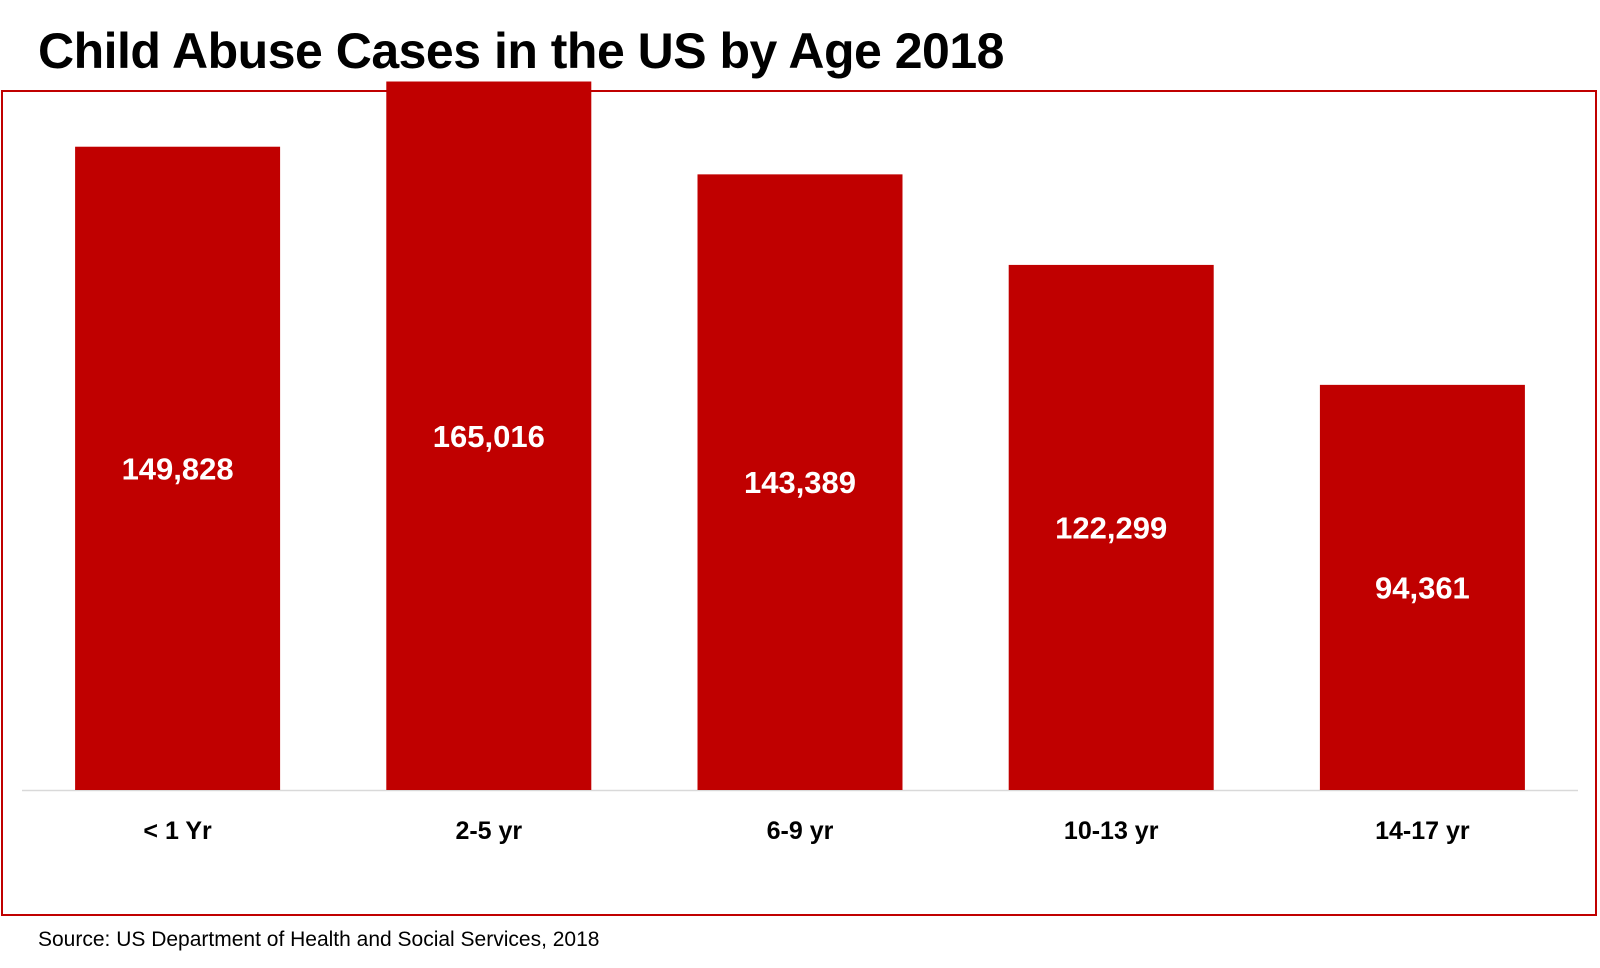 The image size is (1600, 968). I want to click on category-label: 10-13 yr, so click(1111, 831).